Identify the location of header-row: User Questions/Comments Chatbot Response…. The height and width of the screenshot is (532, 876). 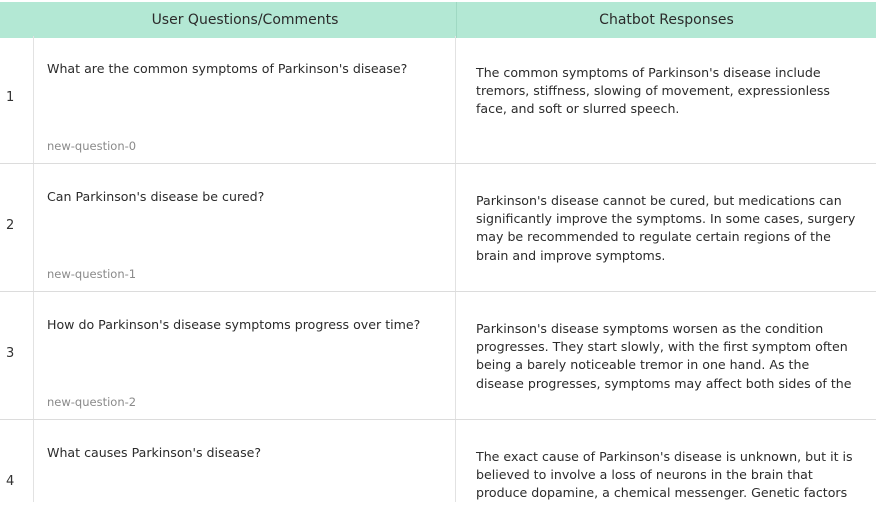
(438, 19).